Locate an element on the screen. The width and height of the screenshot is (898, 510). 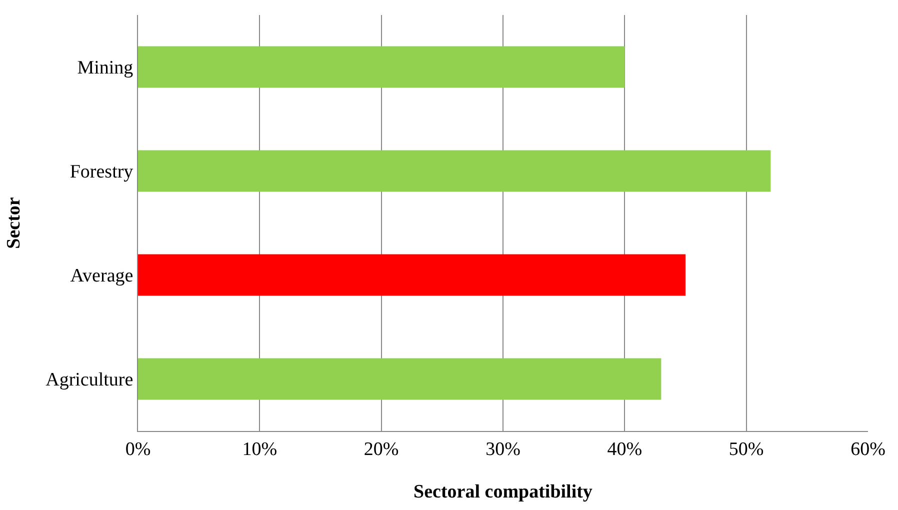
x-tick-label: 10% is located at coordinates (260, 449).